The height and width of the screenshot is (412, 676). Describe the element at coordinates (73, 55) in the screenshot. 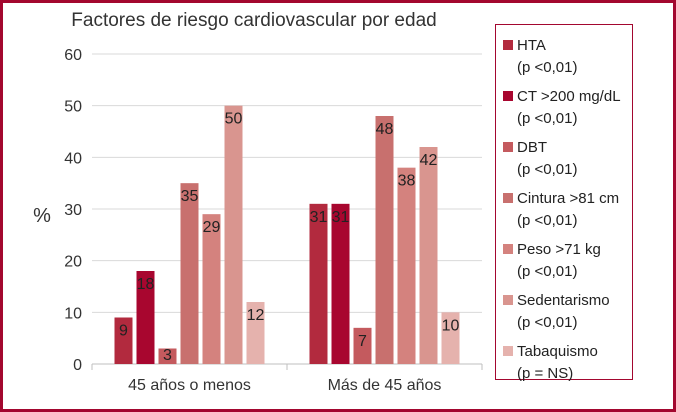

I see `y-tick-label: 60` at that location.